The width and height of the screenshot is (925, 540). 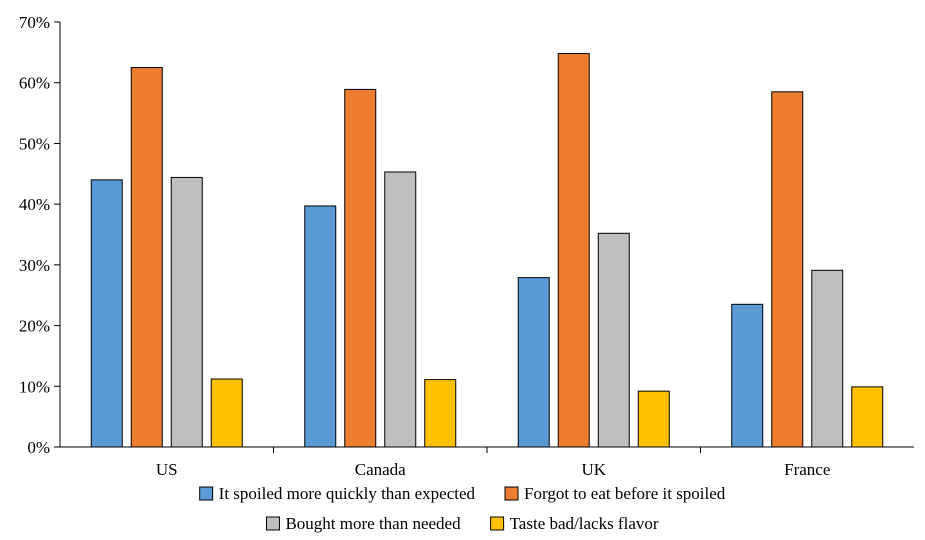 What do you see at coordinates (593, 469) in the screenshot?
I see `x-tick-label: UK` at bounding box center [593, 469].